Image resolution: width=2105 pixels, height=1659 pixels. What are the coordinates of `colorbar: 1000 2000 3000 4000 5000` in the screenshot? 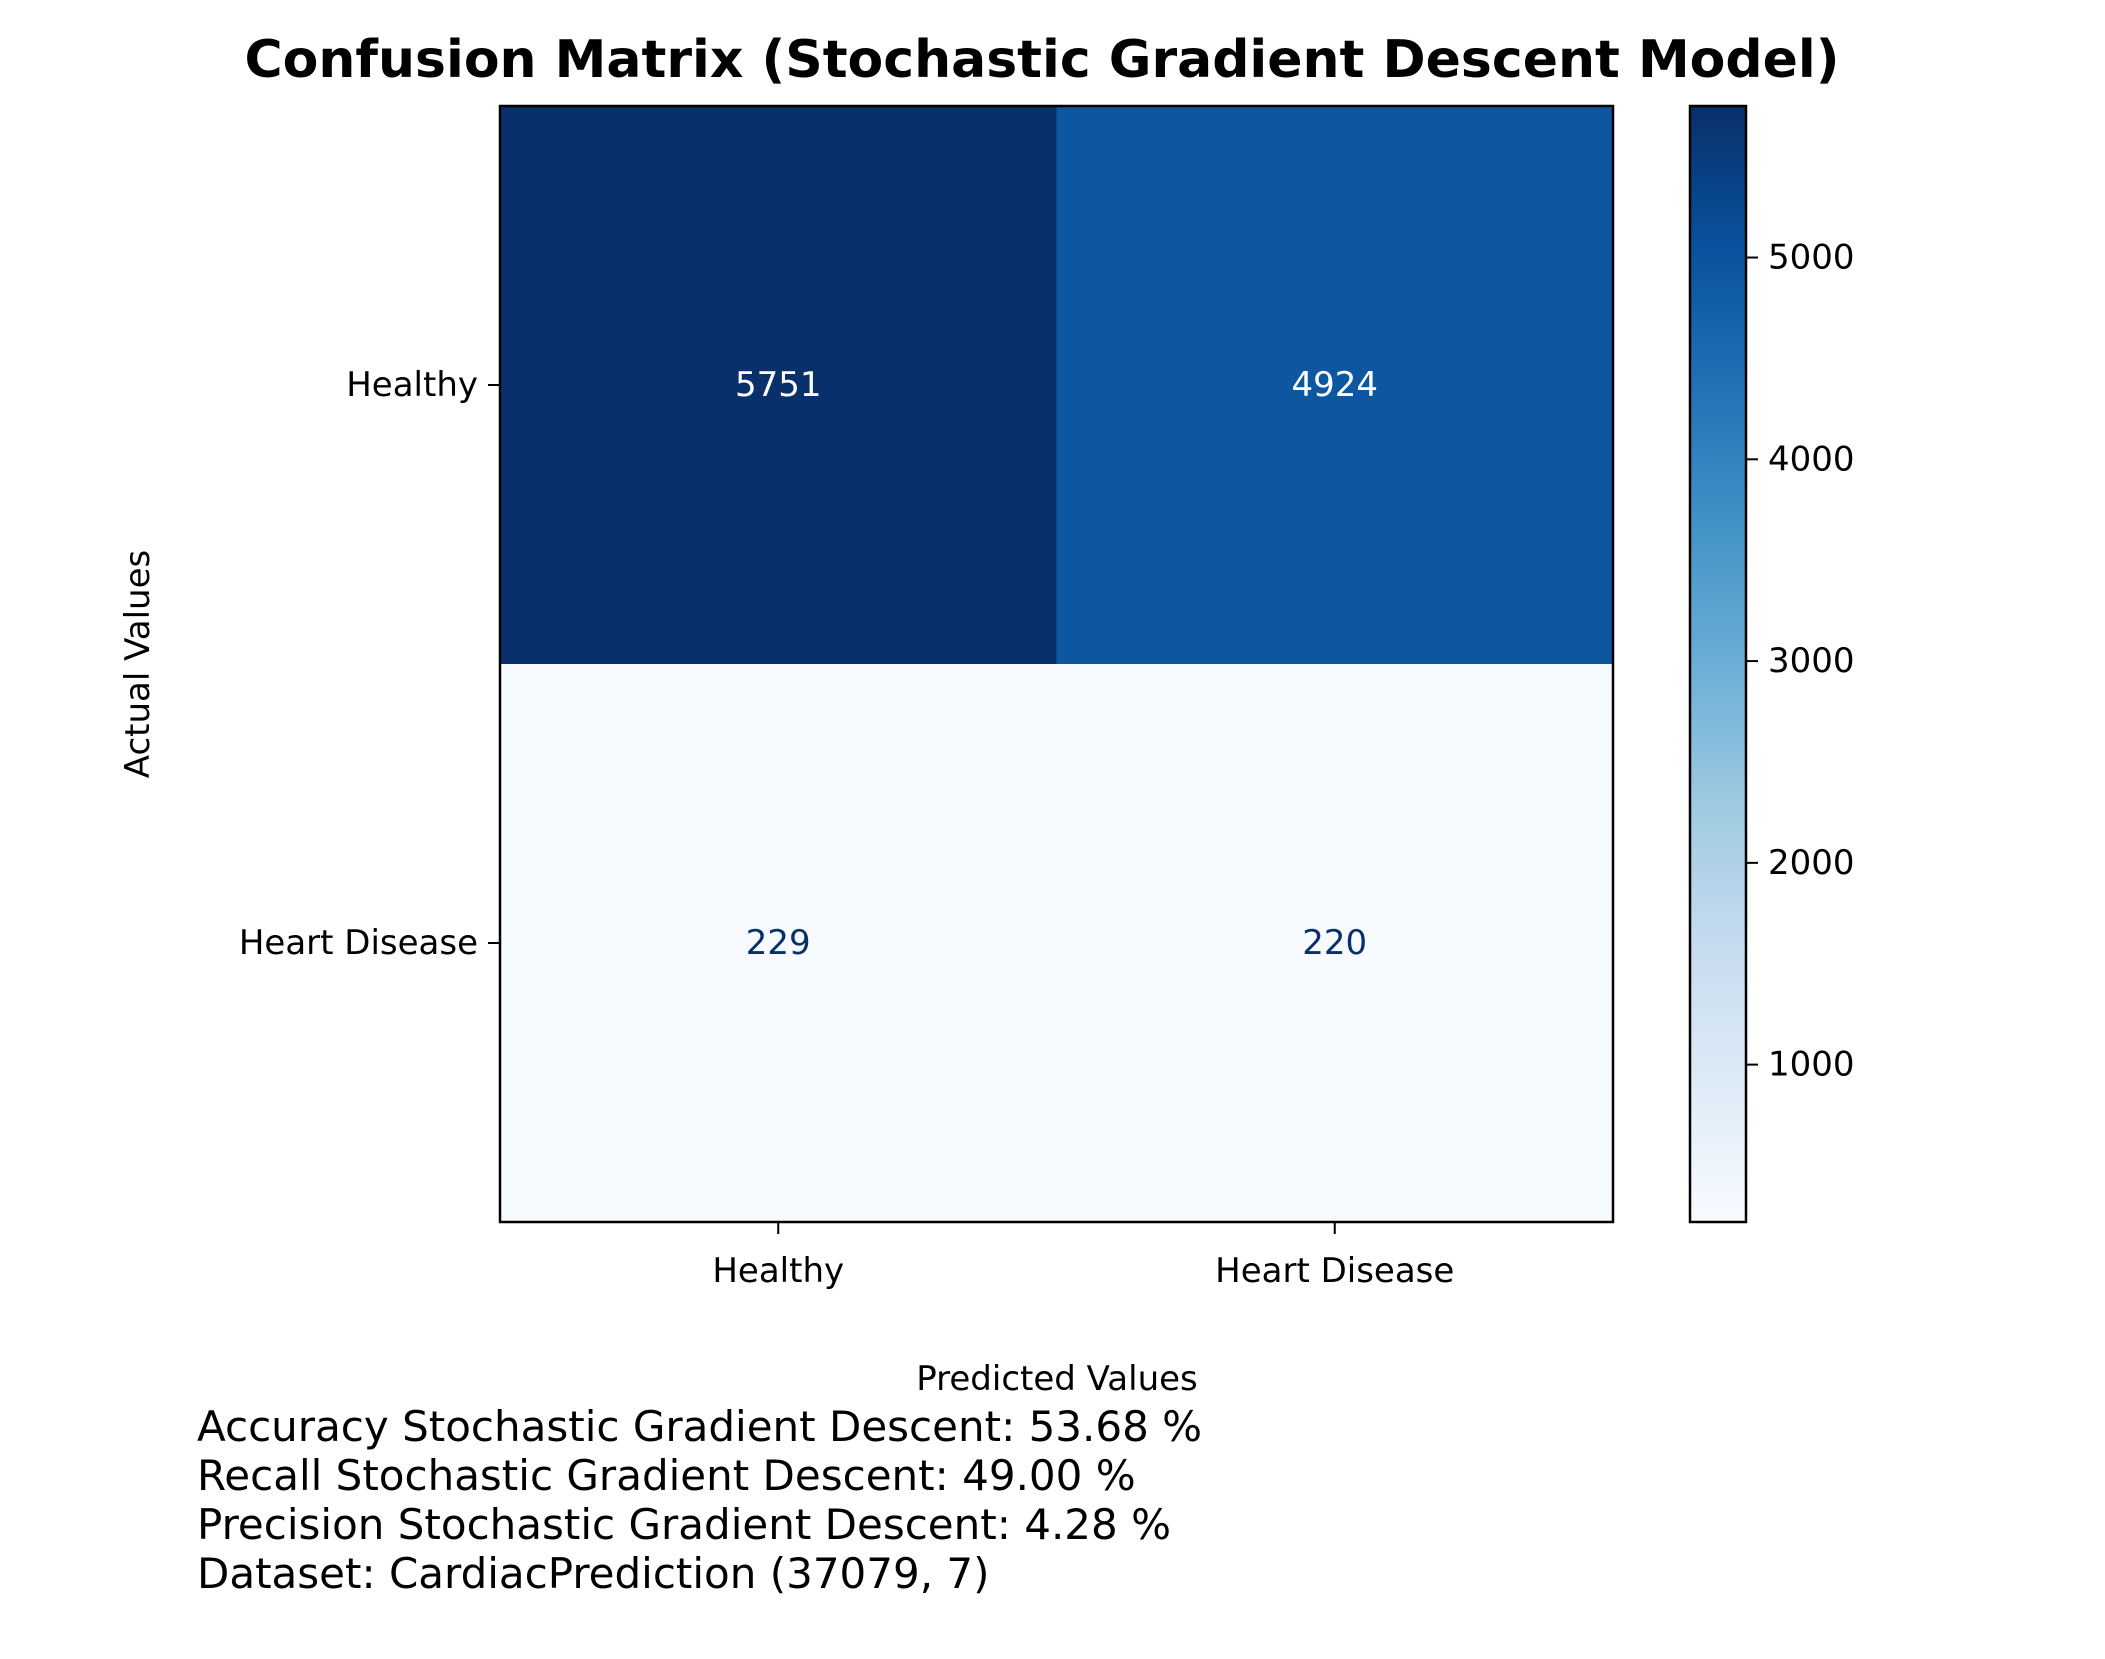 It's located at (1771, 664).